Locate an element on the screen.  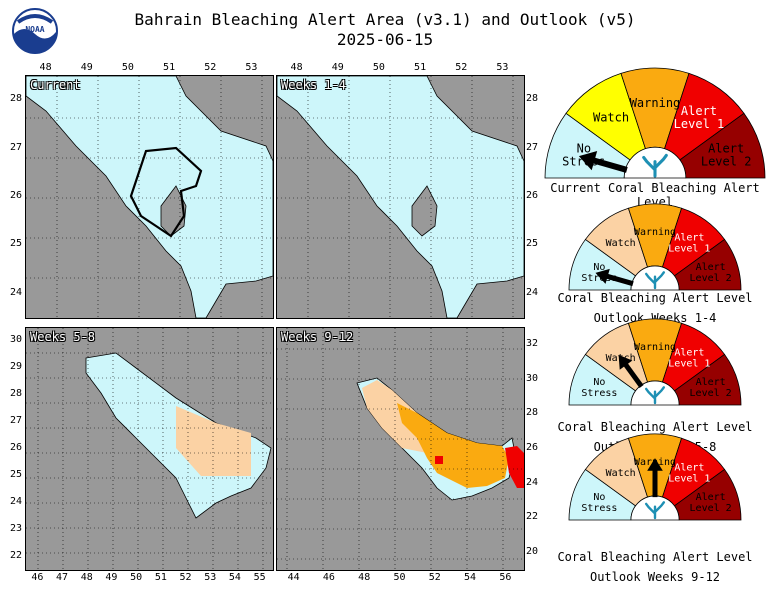
tick-right-panel2: 26 is located at coordinates (532, 195).